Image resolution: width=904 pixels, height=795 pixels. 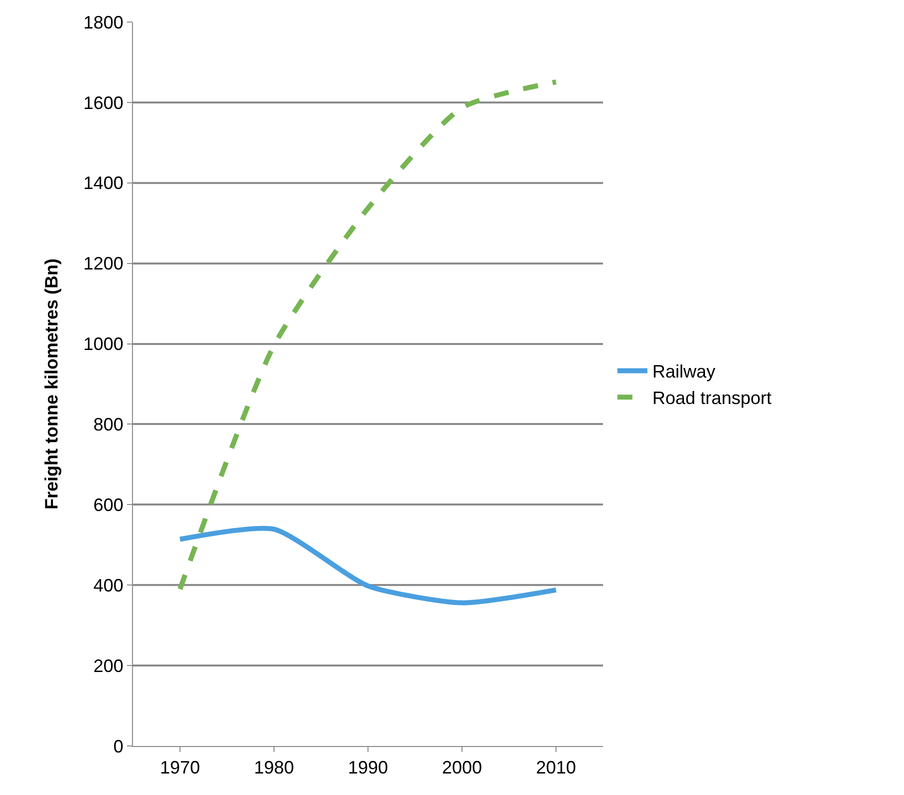 I want to click on y-tick-label: 800, so click(x=108, y=424).